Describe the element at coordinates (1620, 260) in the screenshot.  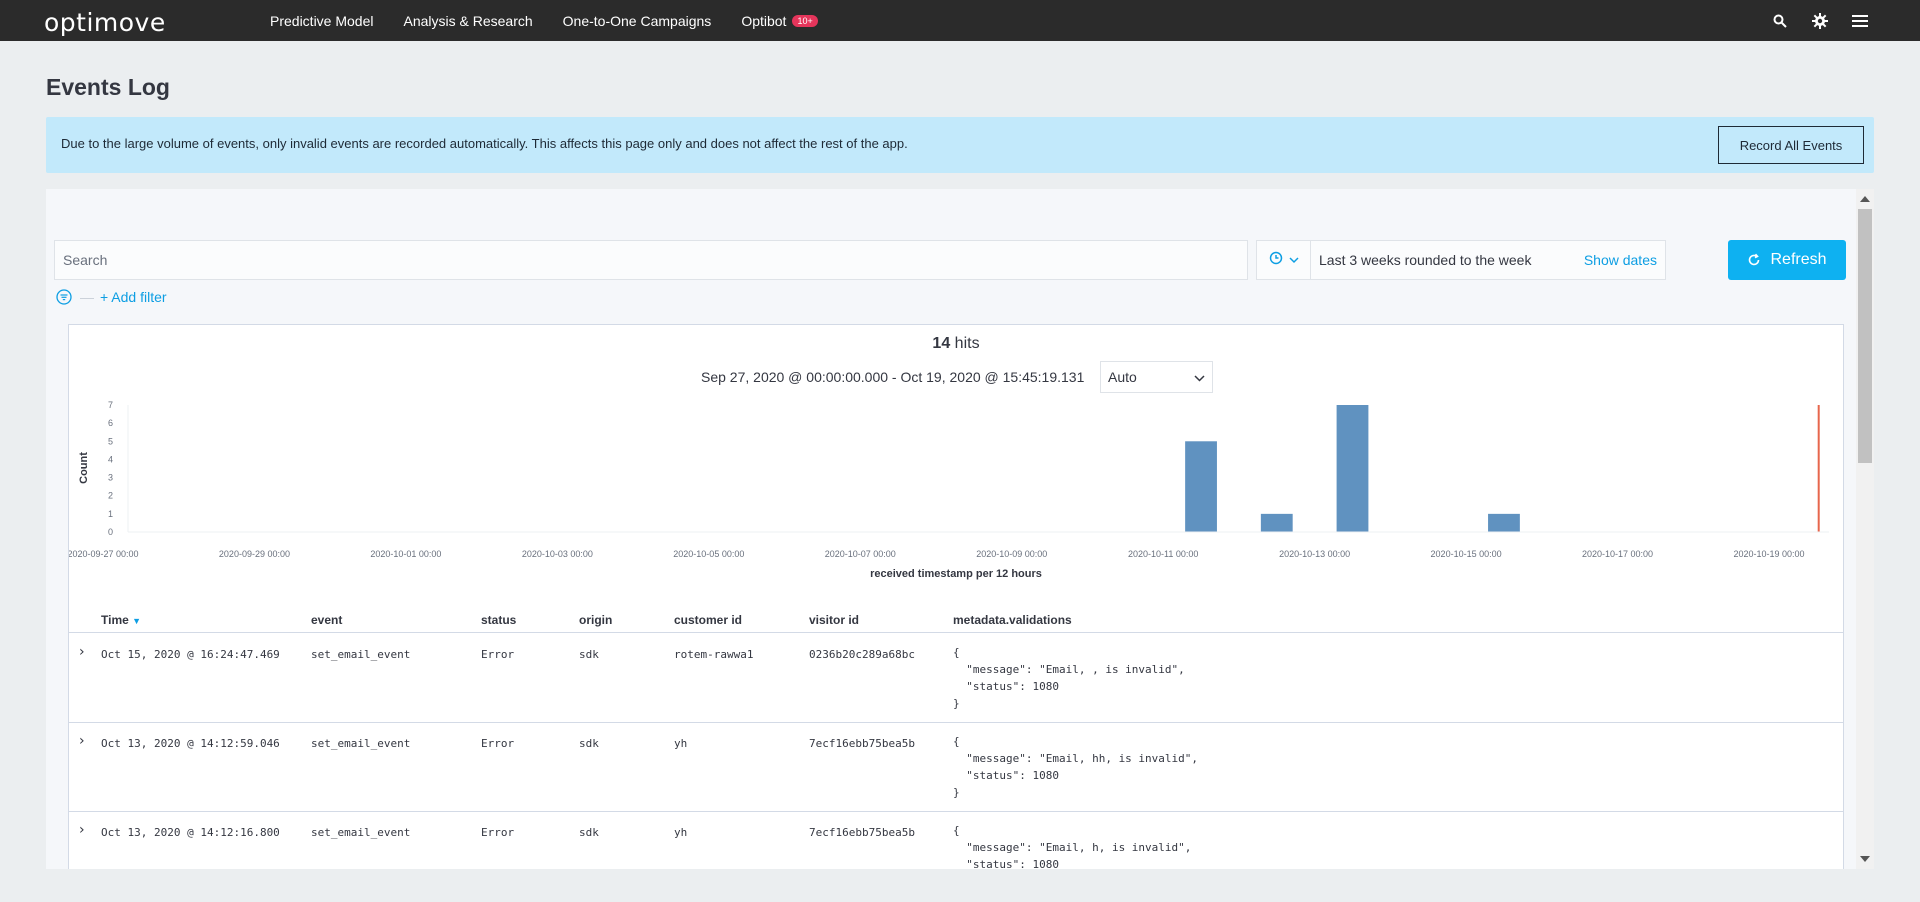
I see `show-dates-link: Show dates` at that location.